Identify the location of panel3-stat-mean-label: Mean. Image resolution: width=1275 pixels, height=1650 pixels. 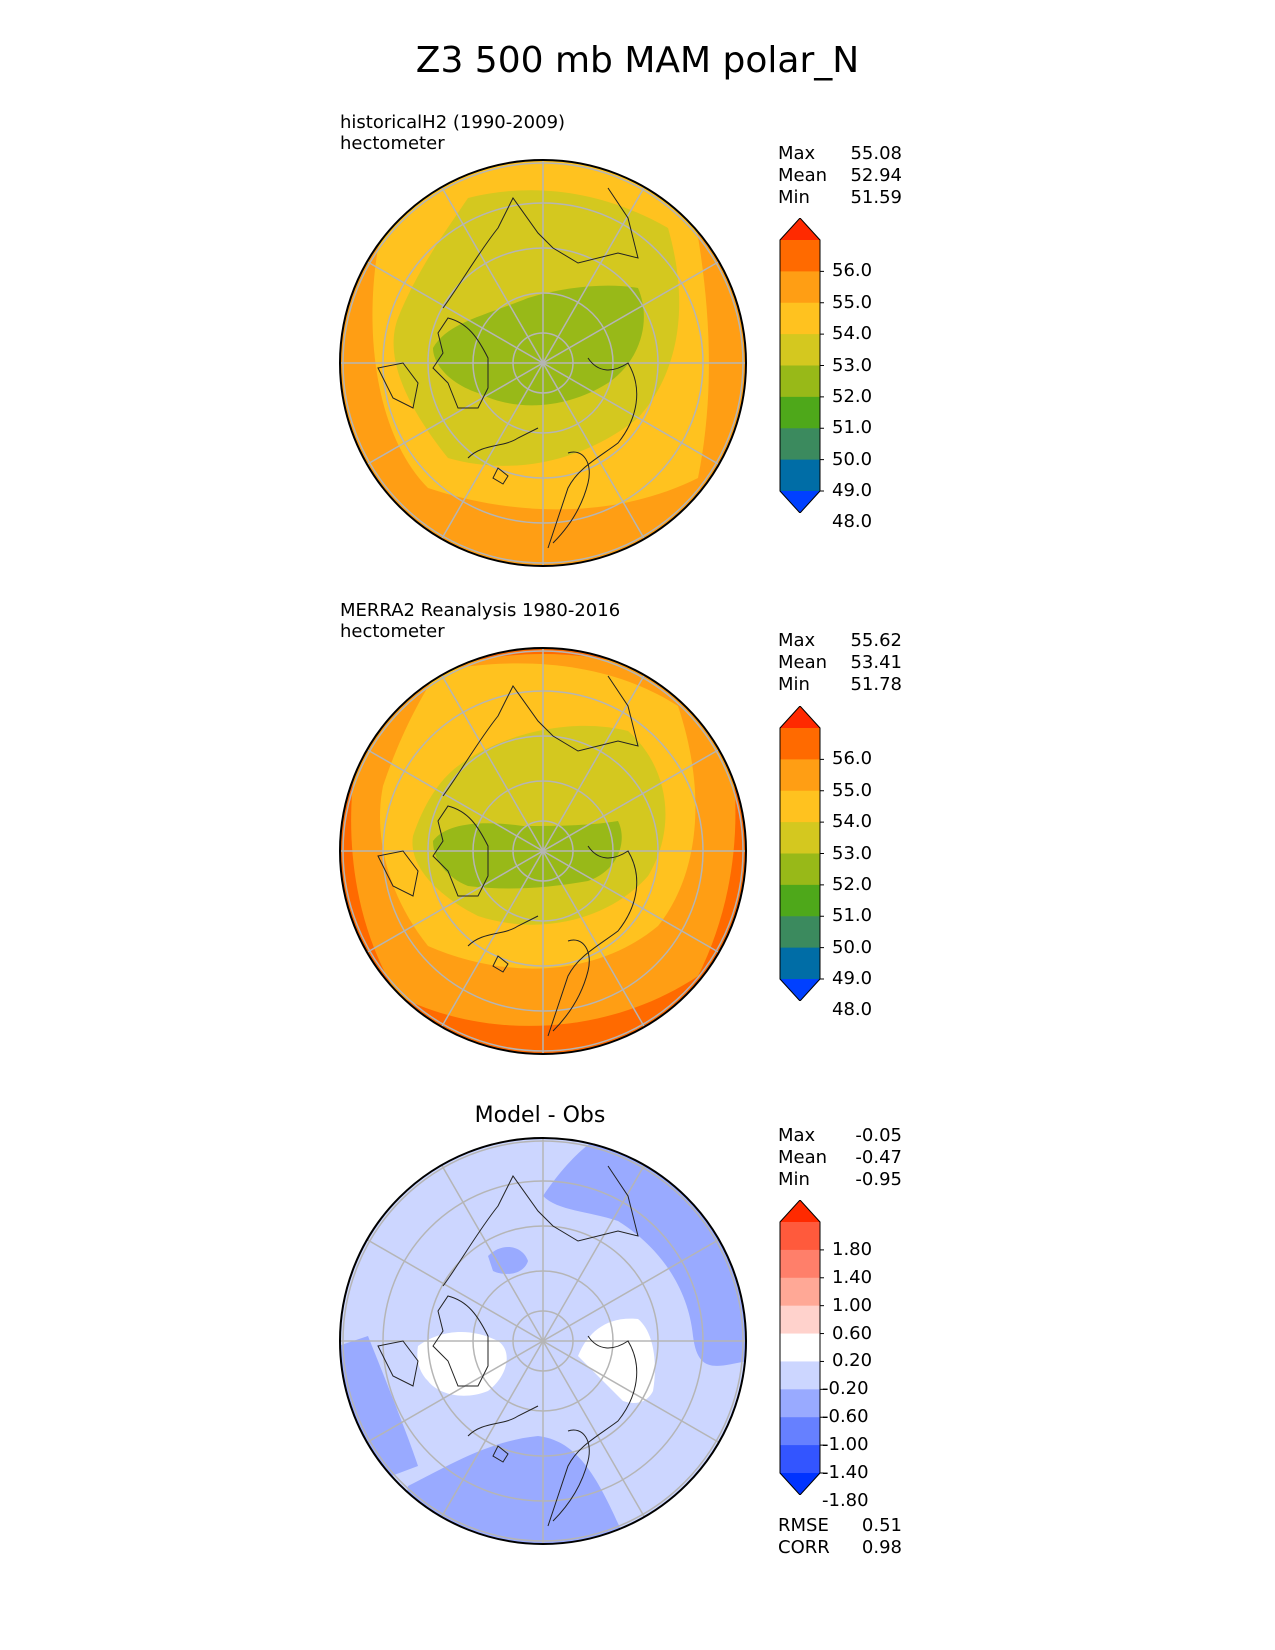
(803, 1157).